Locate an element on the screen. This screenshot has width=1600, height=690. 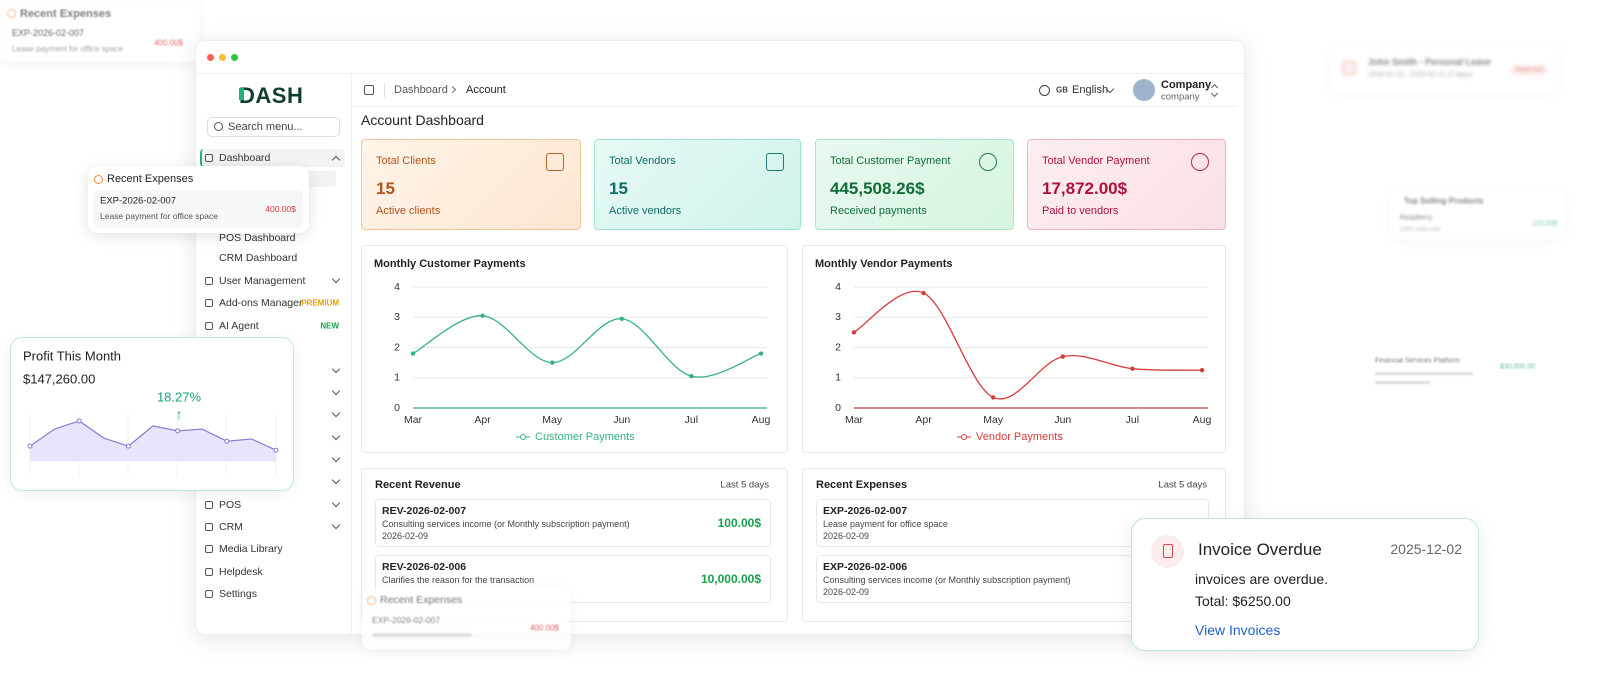
invoice-total: Total: $6250.00 is located at coordinates (1243, 601).